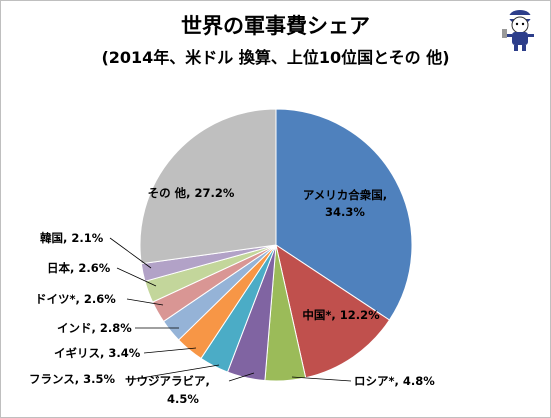  Describe the element at coordinates (275, 26) in the screenshot. I see `chart-title: 世界の軍事費シェア` at that location.